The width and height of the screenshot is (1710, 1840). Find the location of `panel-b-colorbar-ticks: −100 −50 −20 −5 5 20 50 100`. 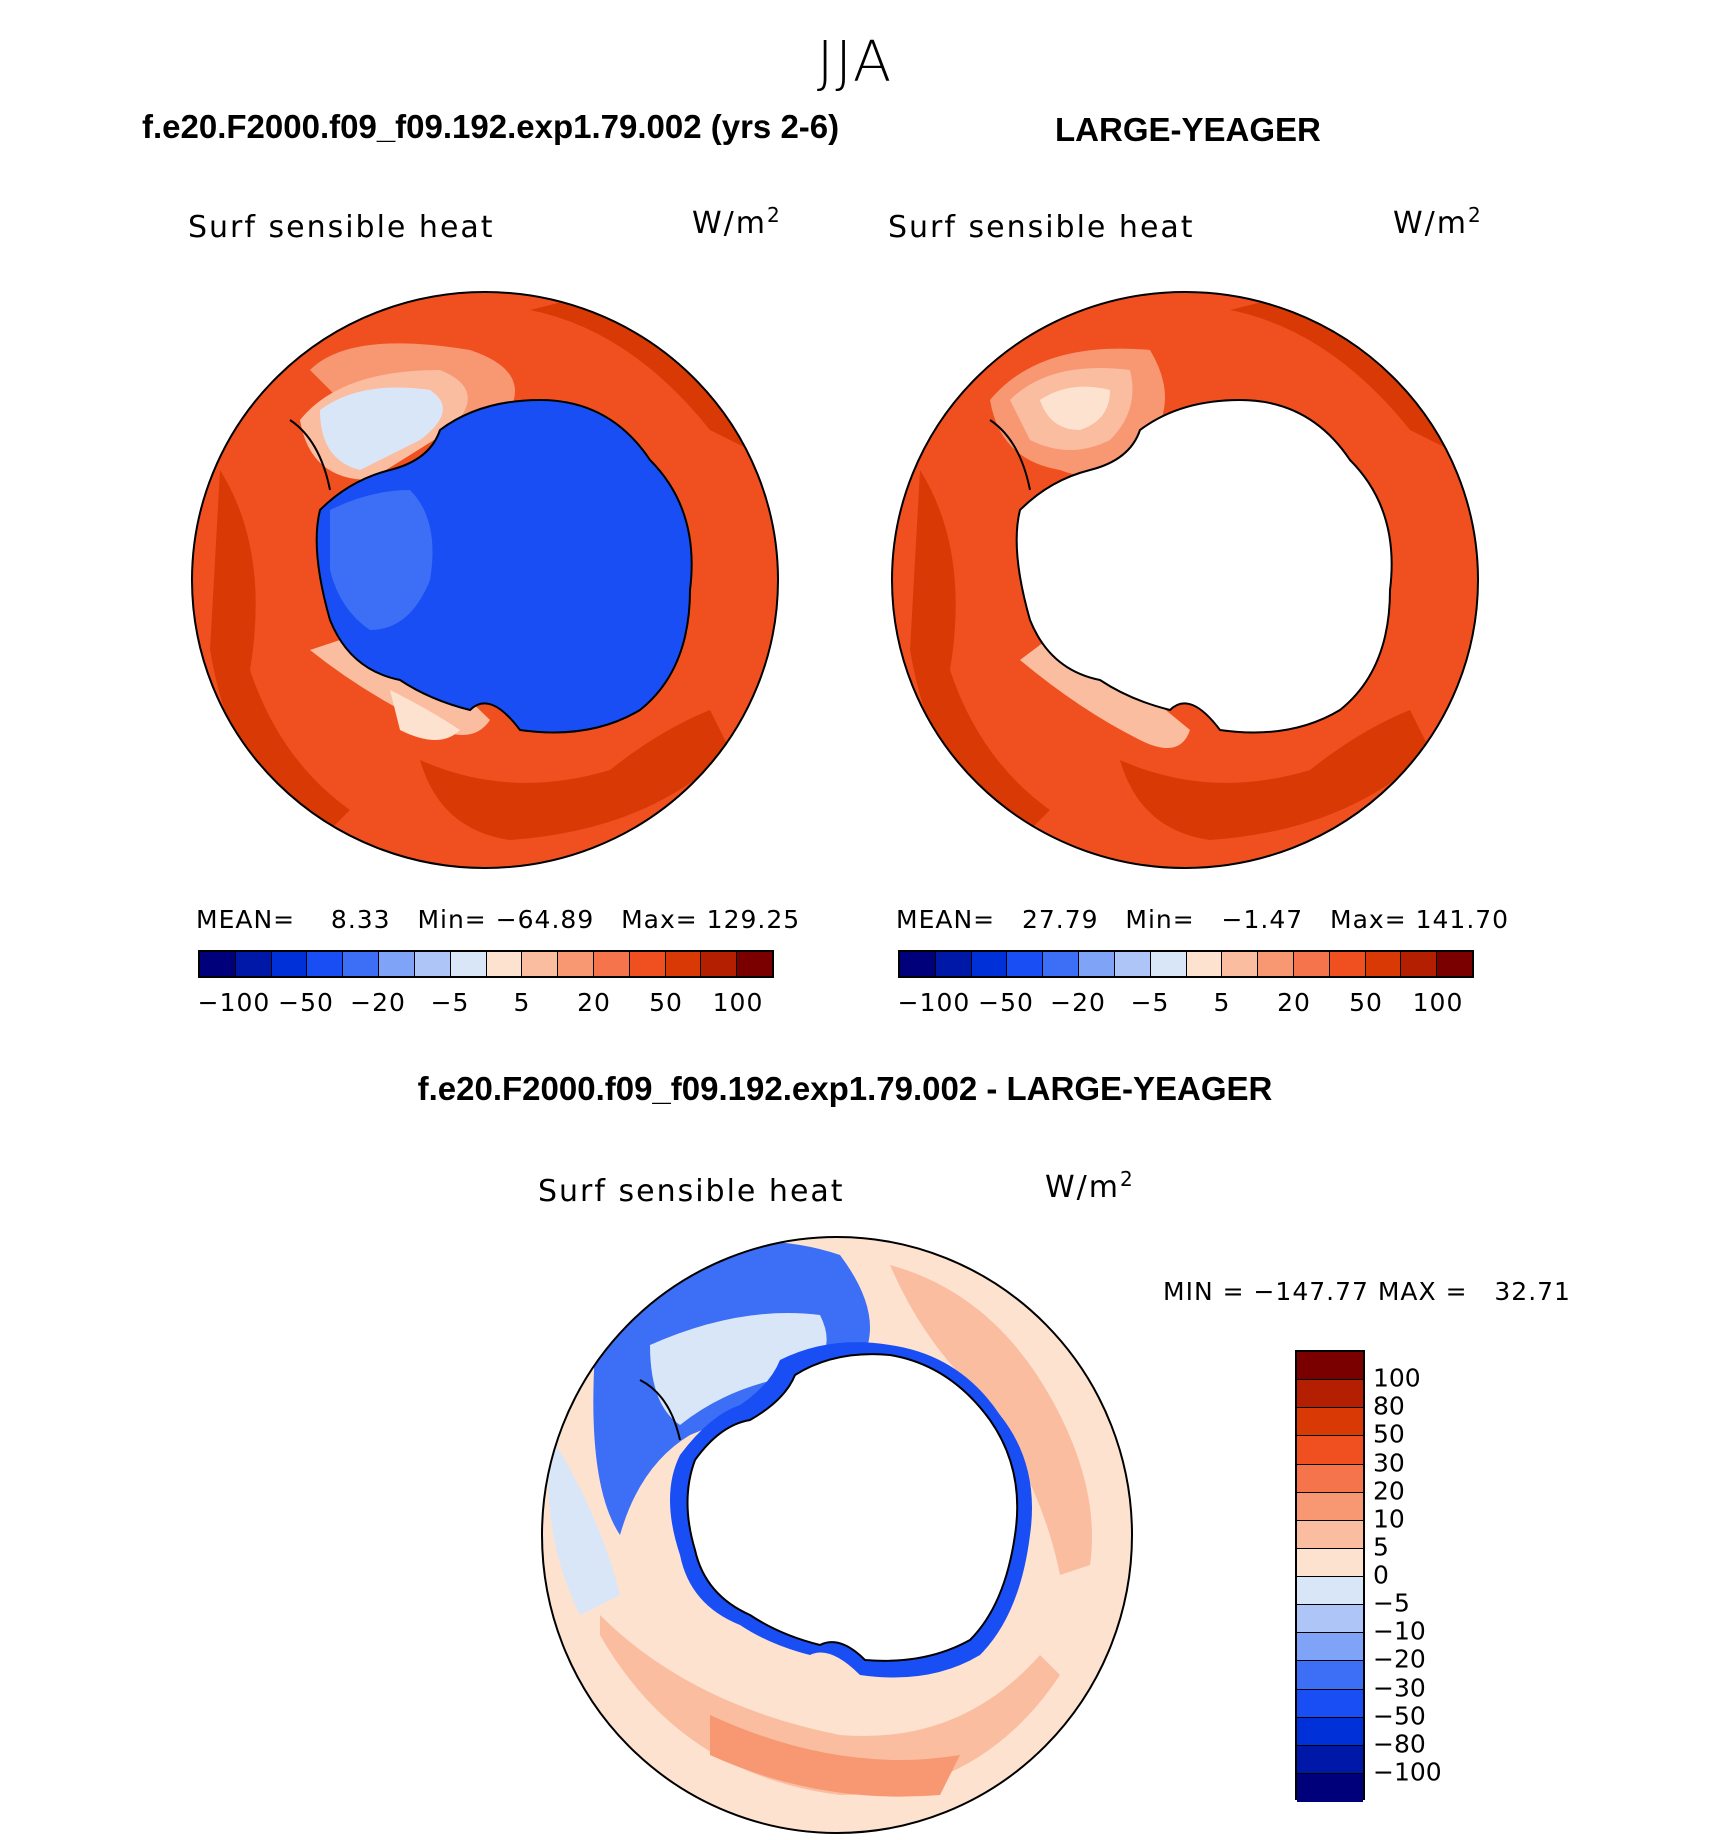

panel-b-colorbar-ticks: −100 −50 −20 −5 5 20 50 100 is located at coordinates (1186, 1003).